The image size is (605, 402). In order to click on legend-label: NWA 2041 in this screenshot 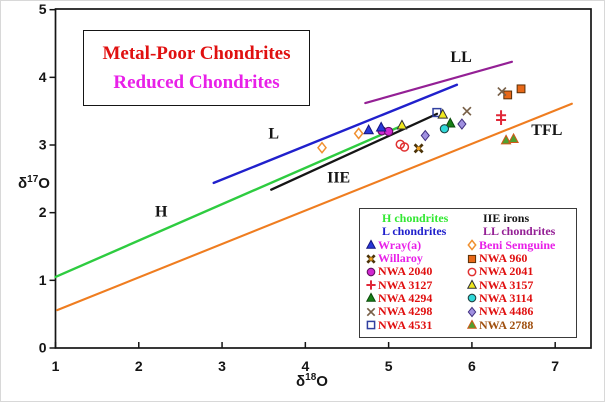, I will do `click(506, 271)`.